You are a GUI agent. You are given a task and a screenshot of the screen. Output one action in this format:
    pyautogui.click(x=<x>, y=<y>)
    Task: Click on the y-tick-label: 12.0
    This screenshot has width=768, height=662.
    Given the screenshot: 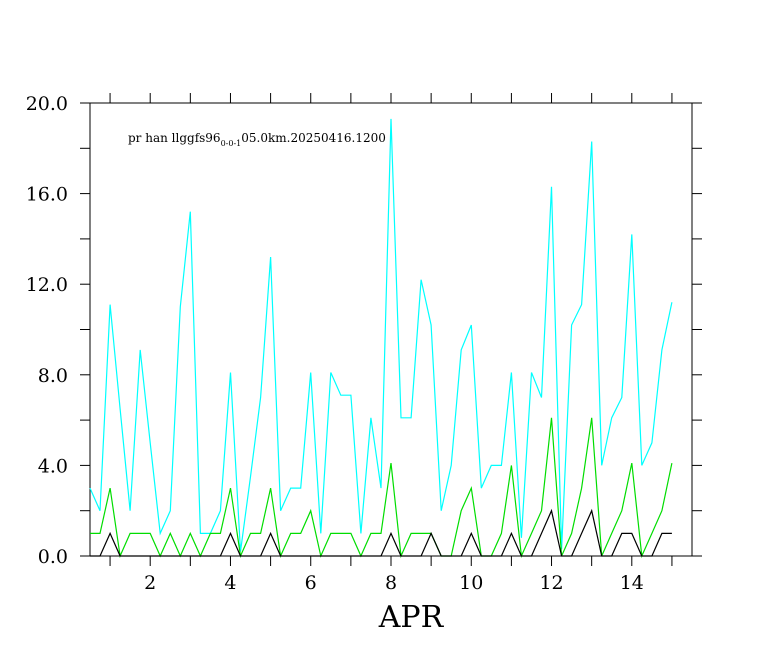 What is the action you would take?
    pyautogui.click(x=47, y=285)
    